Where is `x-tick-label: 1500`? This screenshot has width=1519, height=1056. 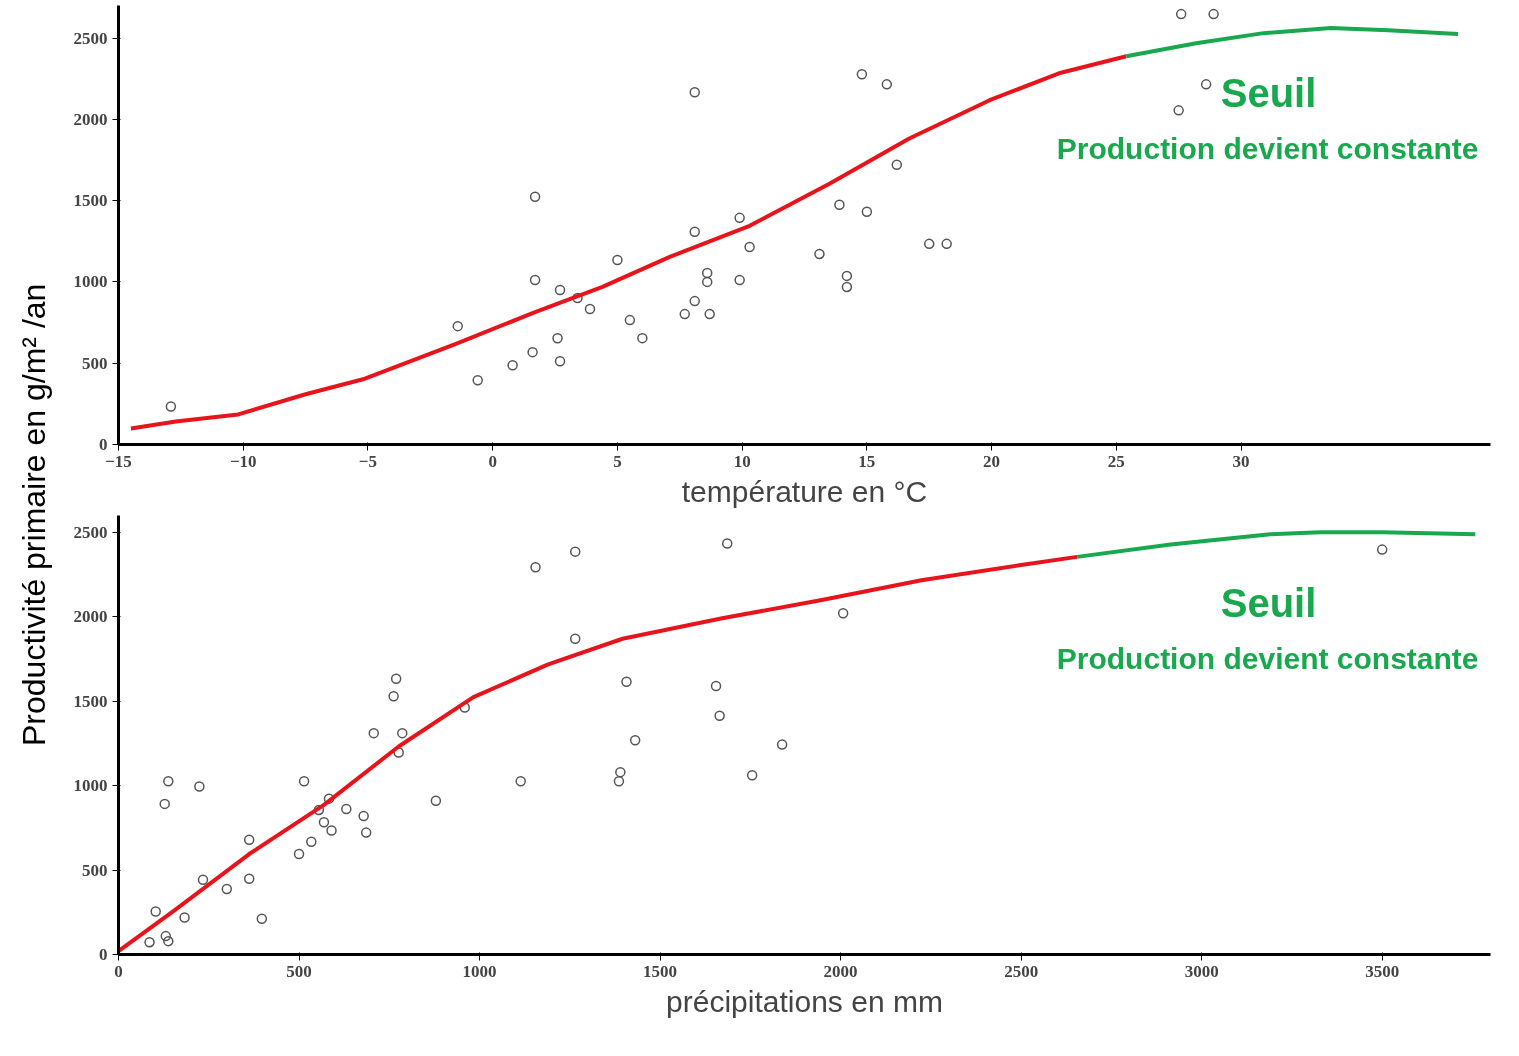 x-tick-label: 1500 is located at coordinates (660, 971).